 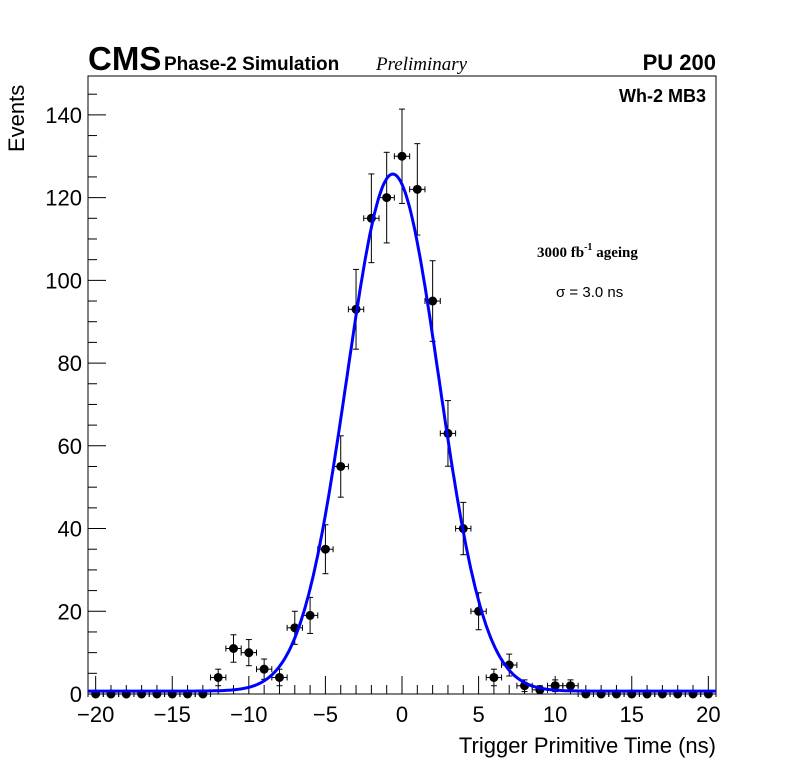 I want to click on lumi-annotation: 3000 fb-1 ageing, so click(x=587, y=251).